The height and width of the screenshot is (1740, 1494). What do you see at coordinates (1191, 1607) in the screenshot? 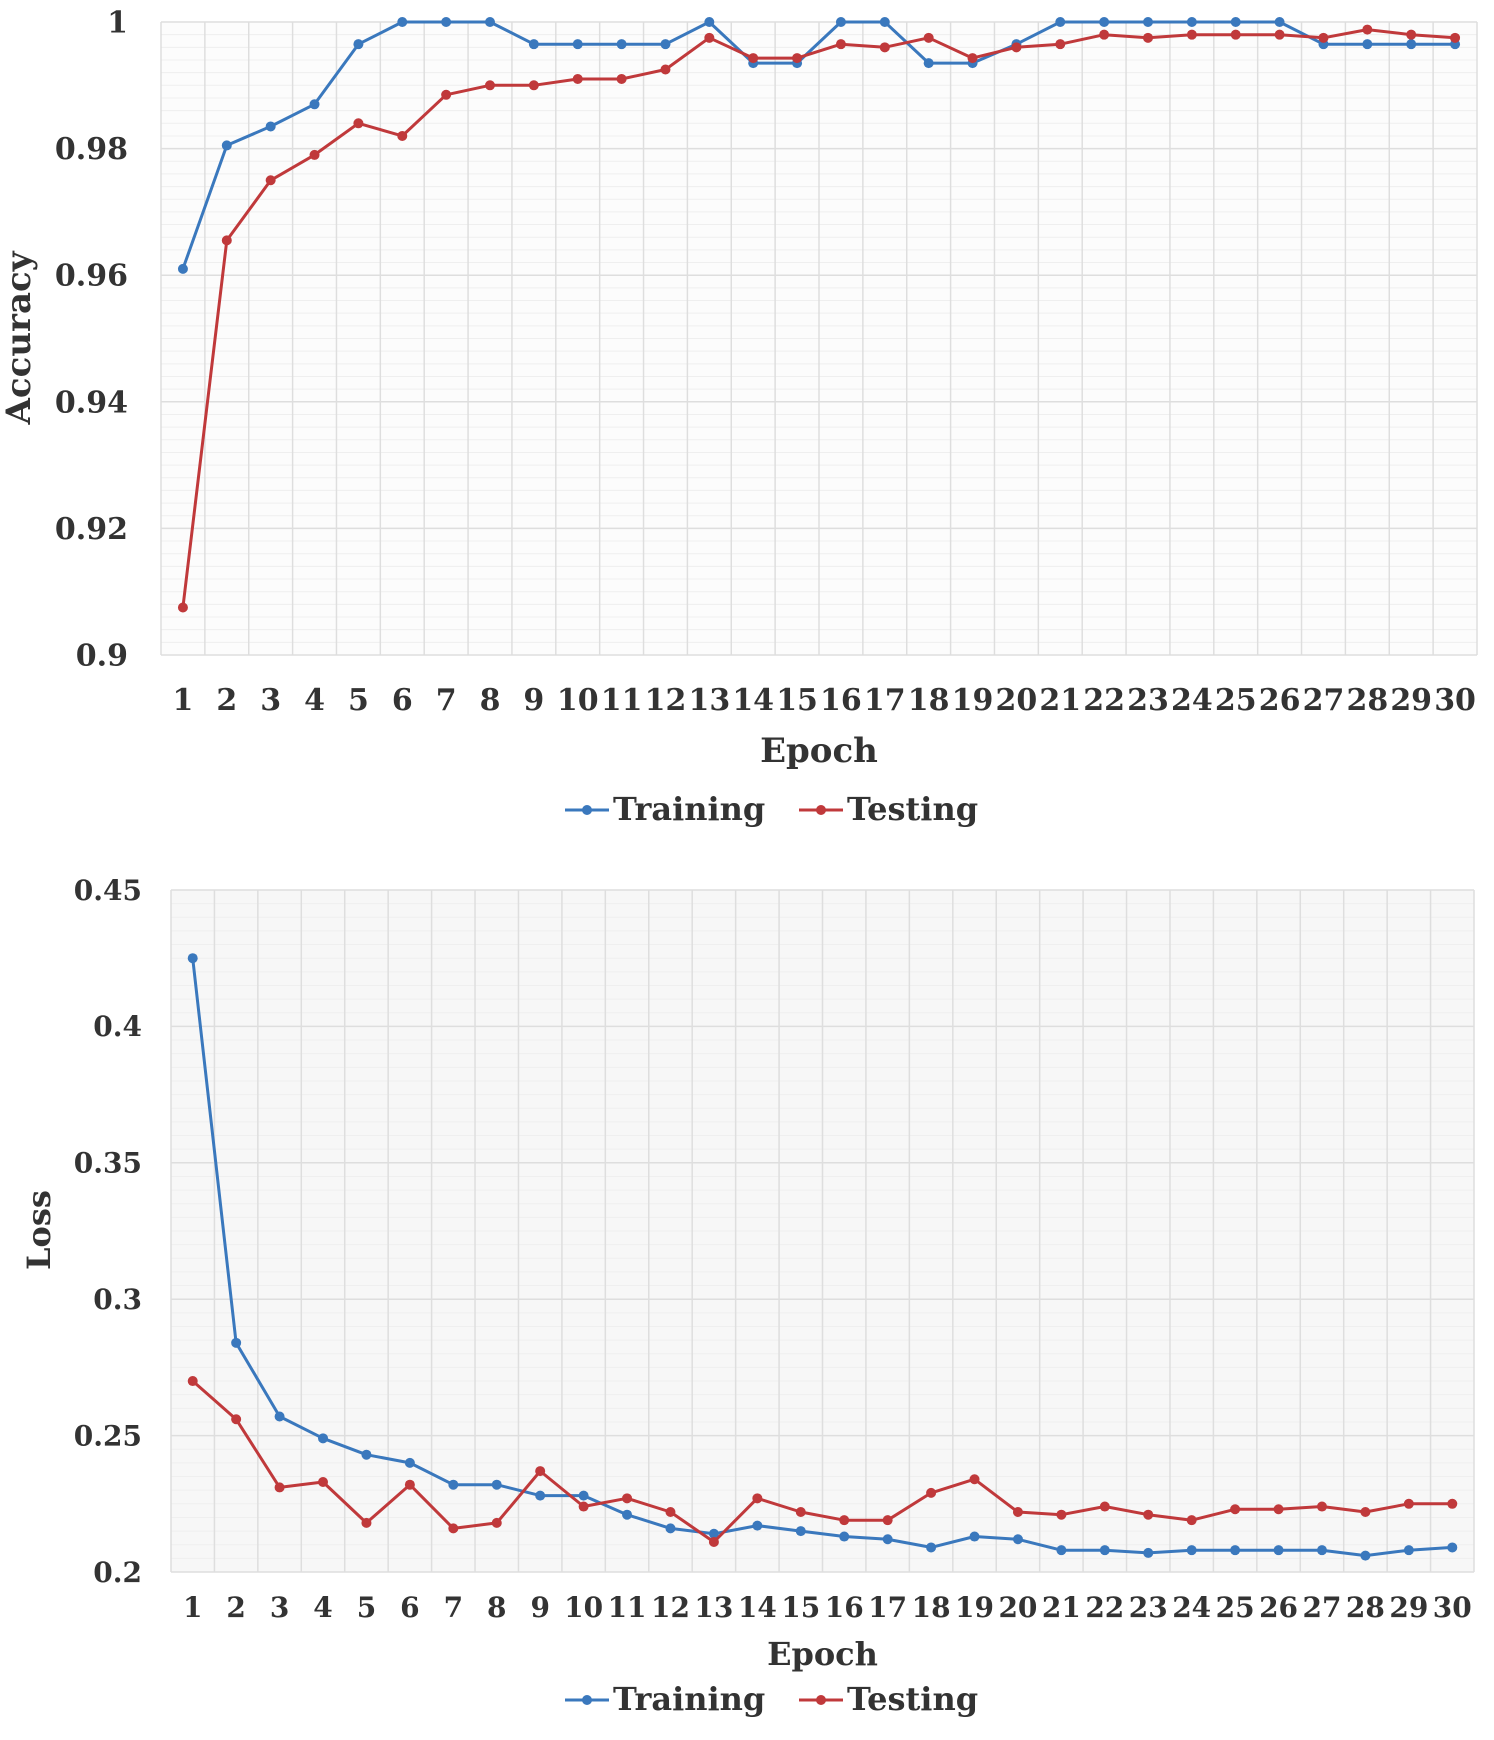
I see `x-tick-label: 24` at bounding box center [1191, 1607].